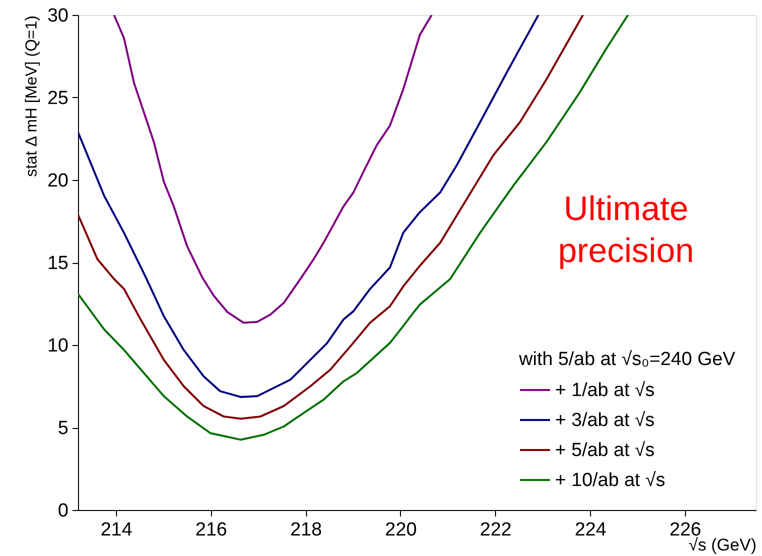 The image size is (762, 556). I want to click on legend-label: + 10/ab at √s, so click(610, 480).